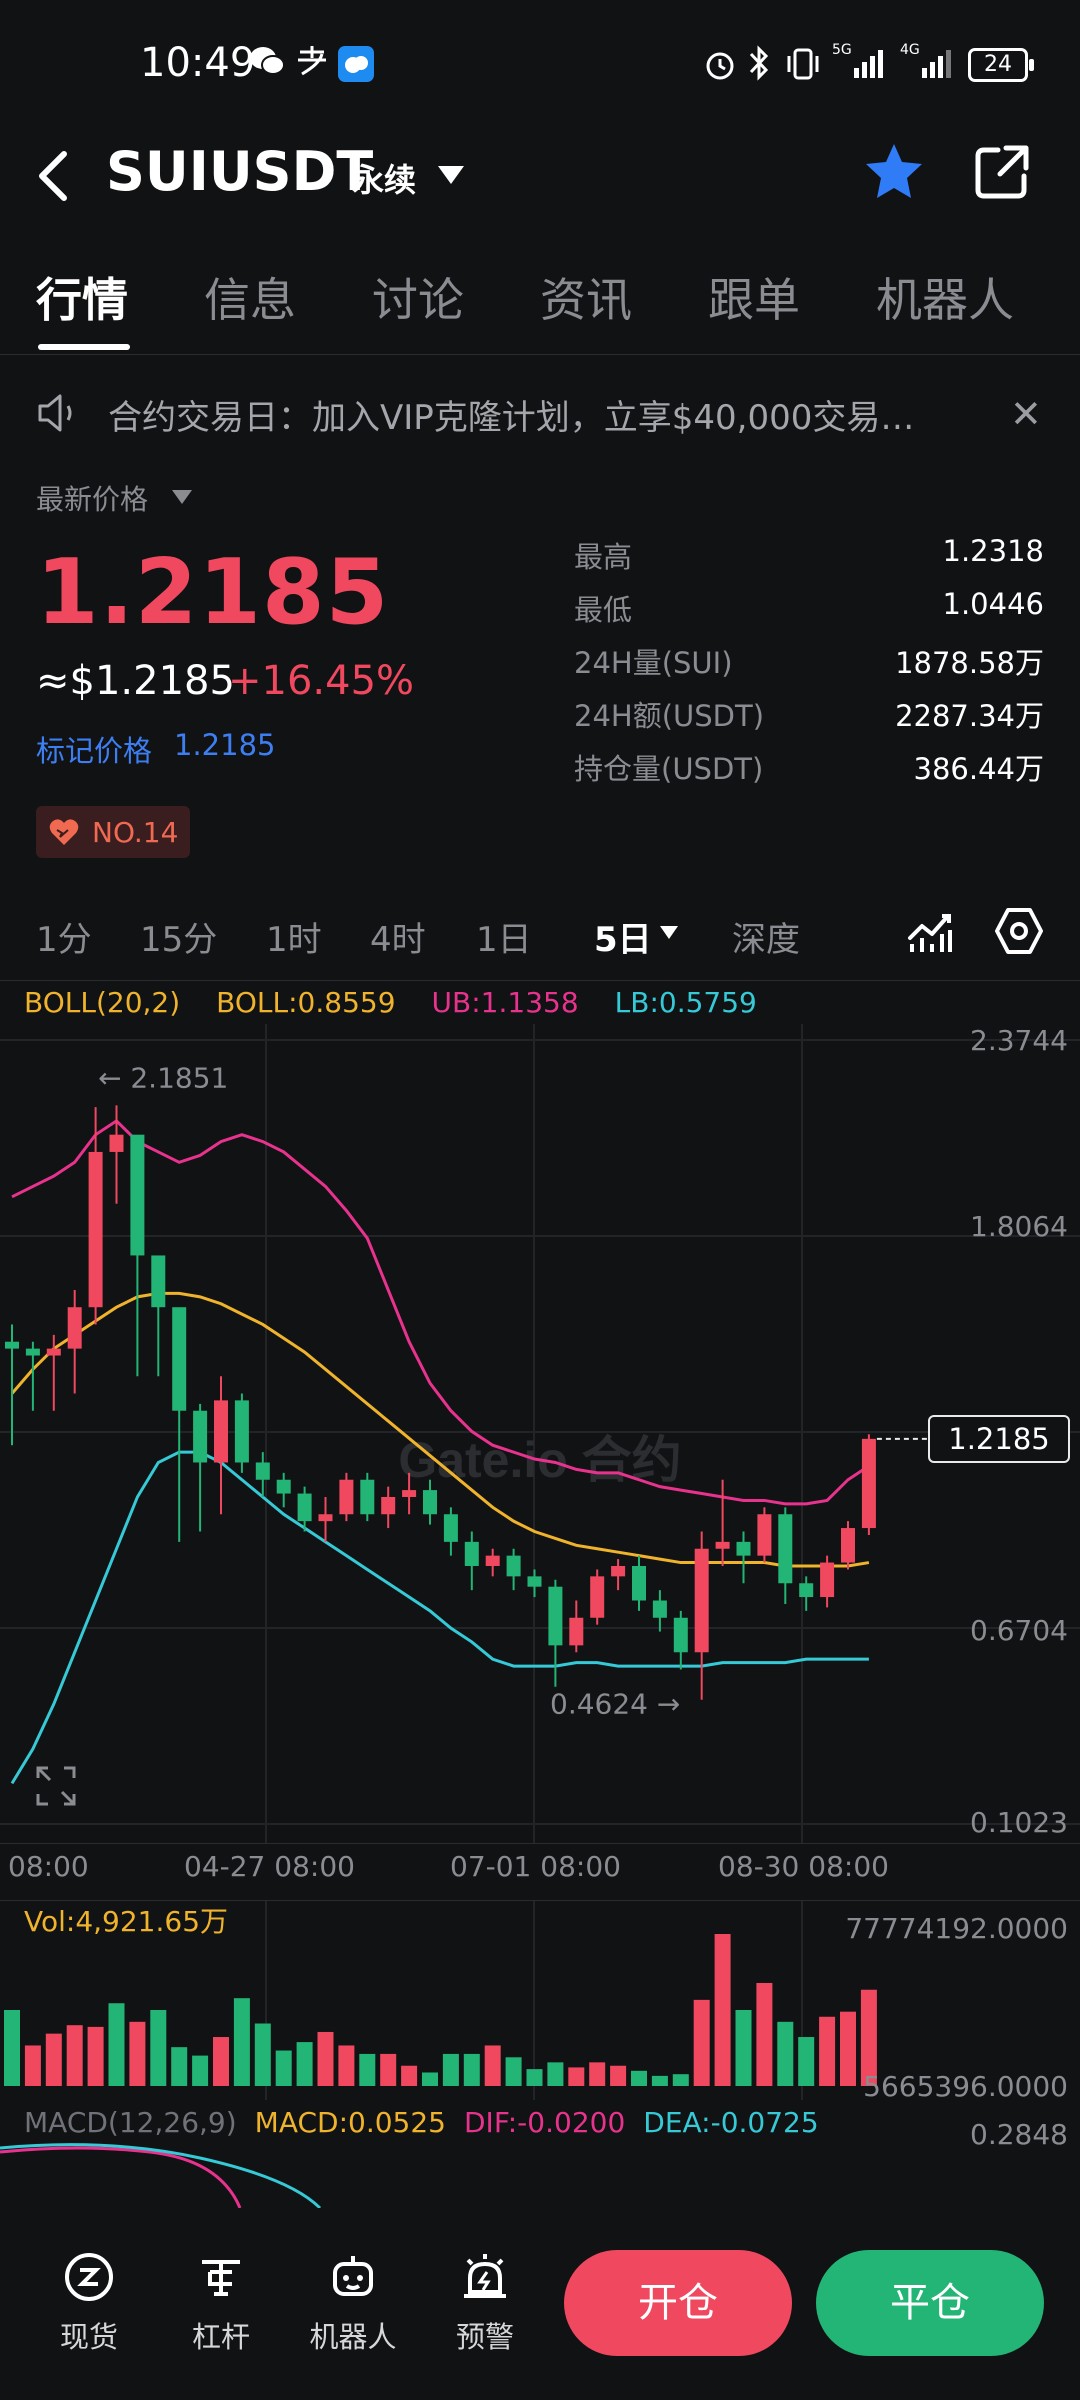 This screenshot has width=1080, height=2400. What do you see at coordinates (678, 2303) in the screenshot?
I see `open-position-button: 开仓` at bounding box center [678, 2303].